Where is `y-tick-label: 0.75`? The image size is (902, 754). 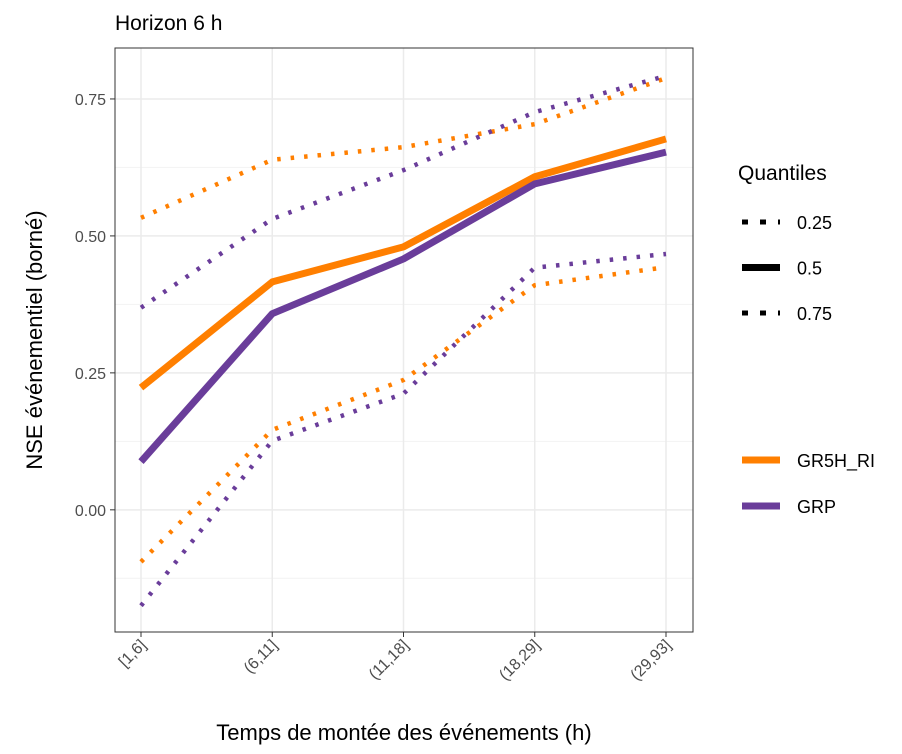
y-tick-label: 0.75 is located at coordinates (90, 100).